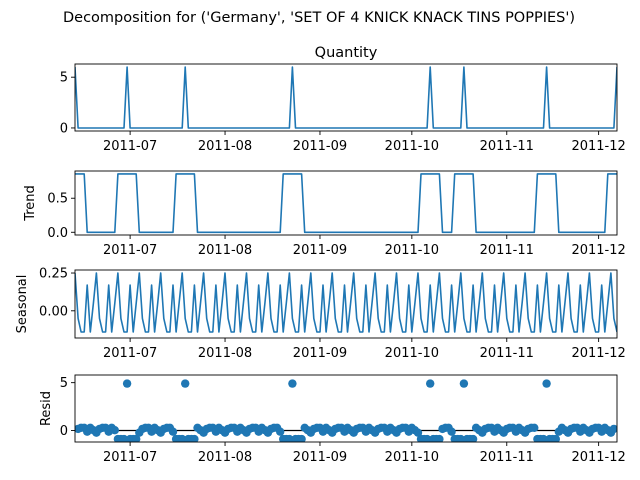 This screenshot has width=640, height=480. I want to click on y-axis-label: Resid, so click(46, 408).